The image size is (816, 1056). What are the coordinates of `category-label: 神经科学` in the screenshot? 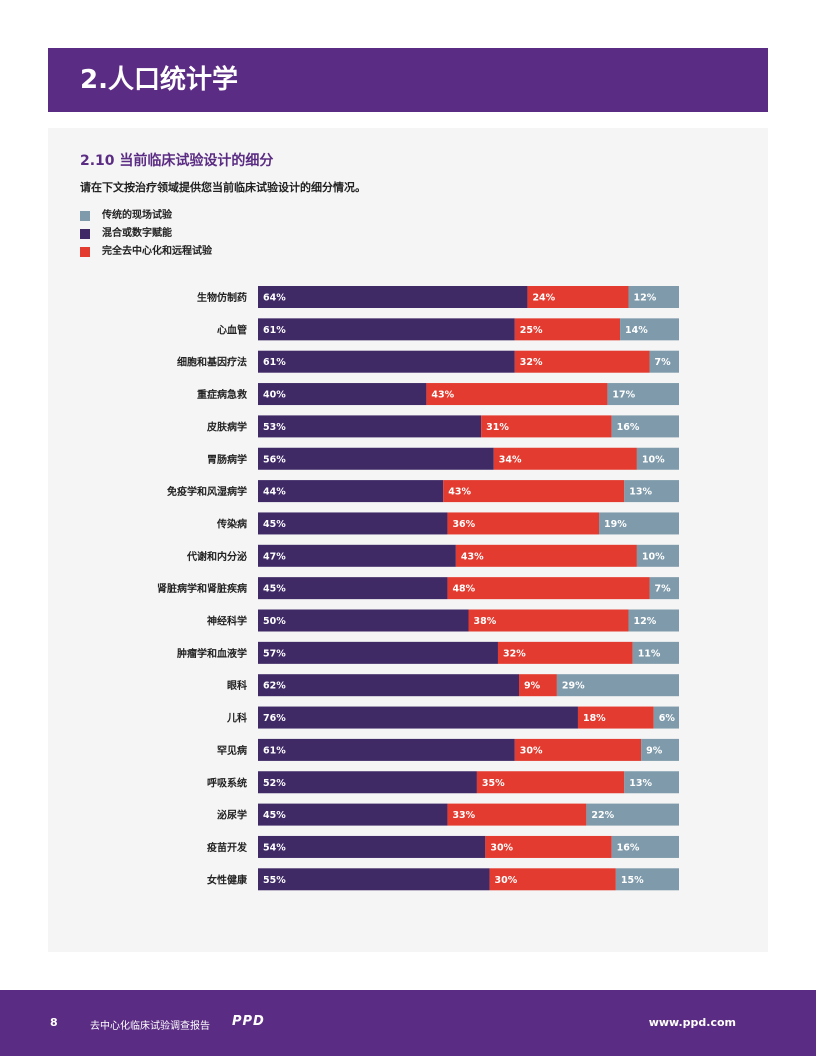 It's located at (227, 621).